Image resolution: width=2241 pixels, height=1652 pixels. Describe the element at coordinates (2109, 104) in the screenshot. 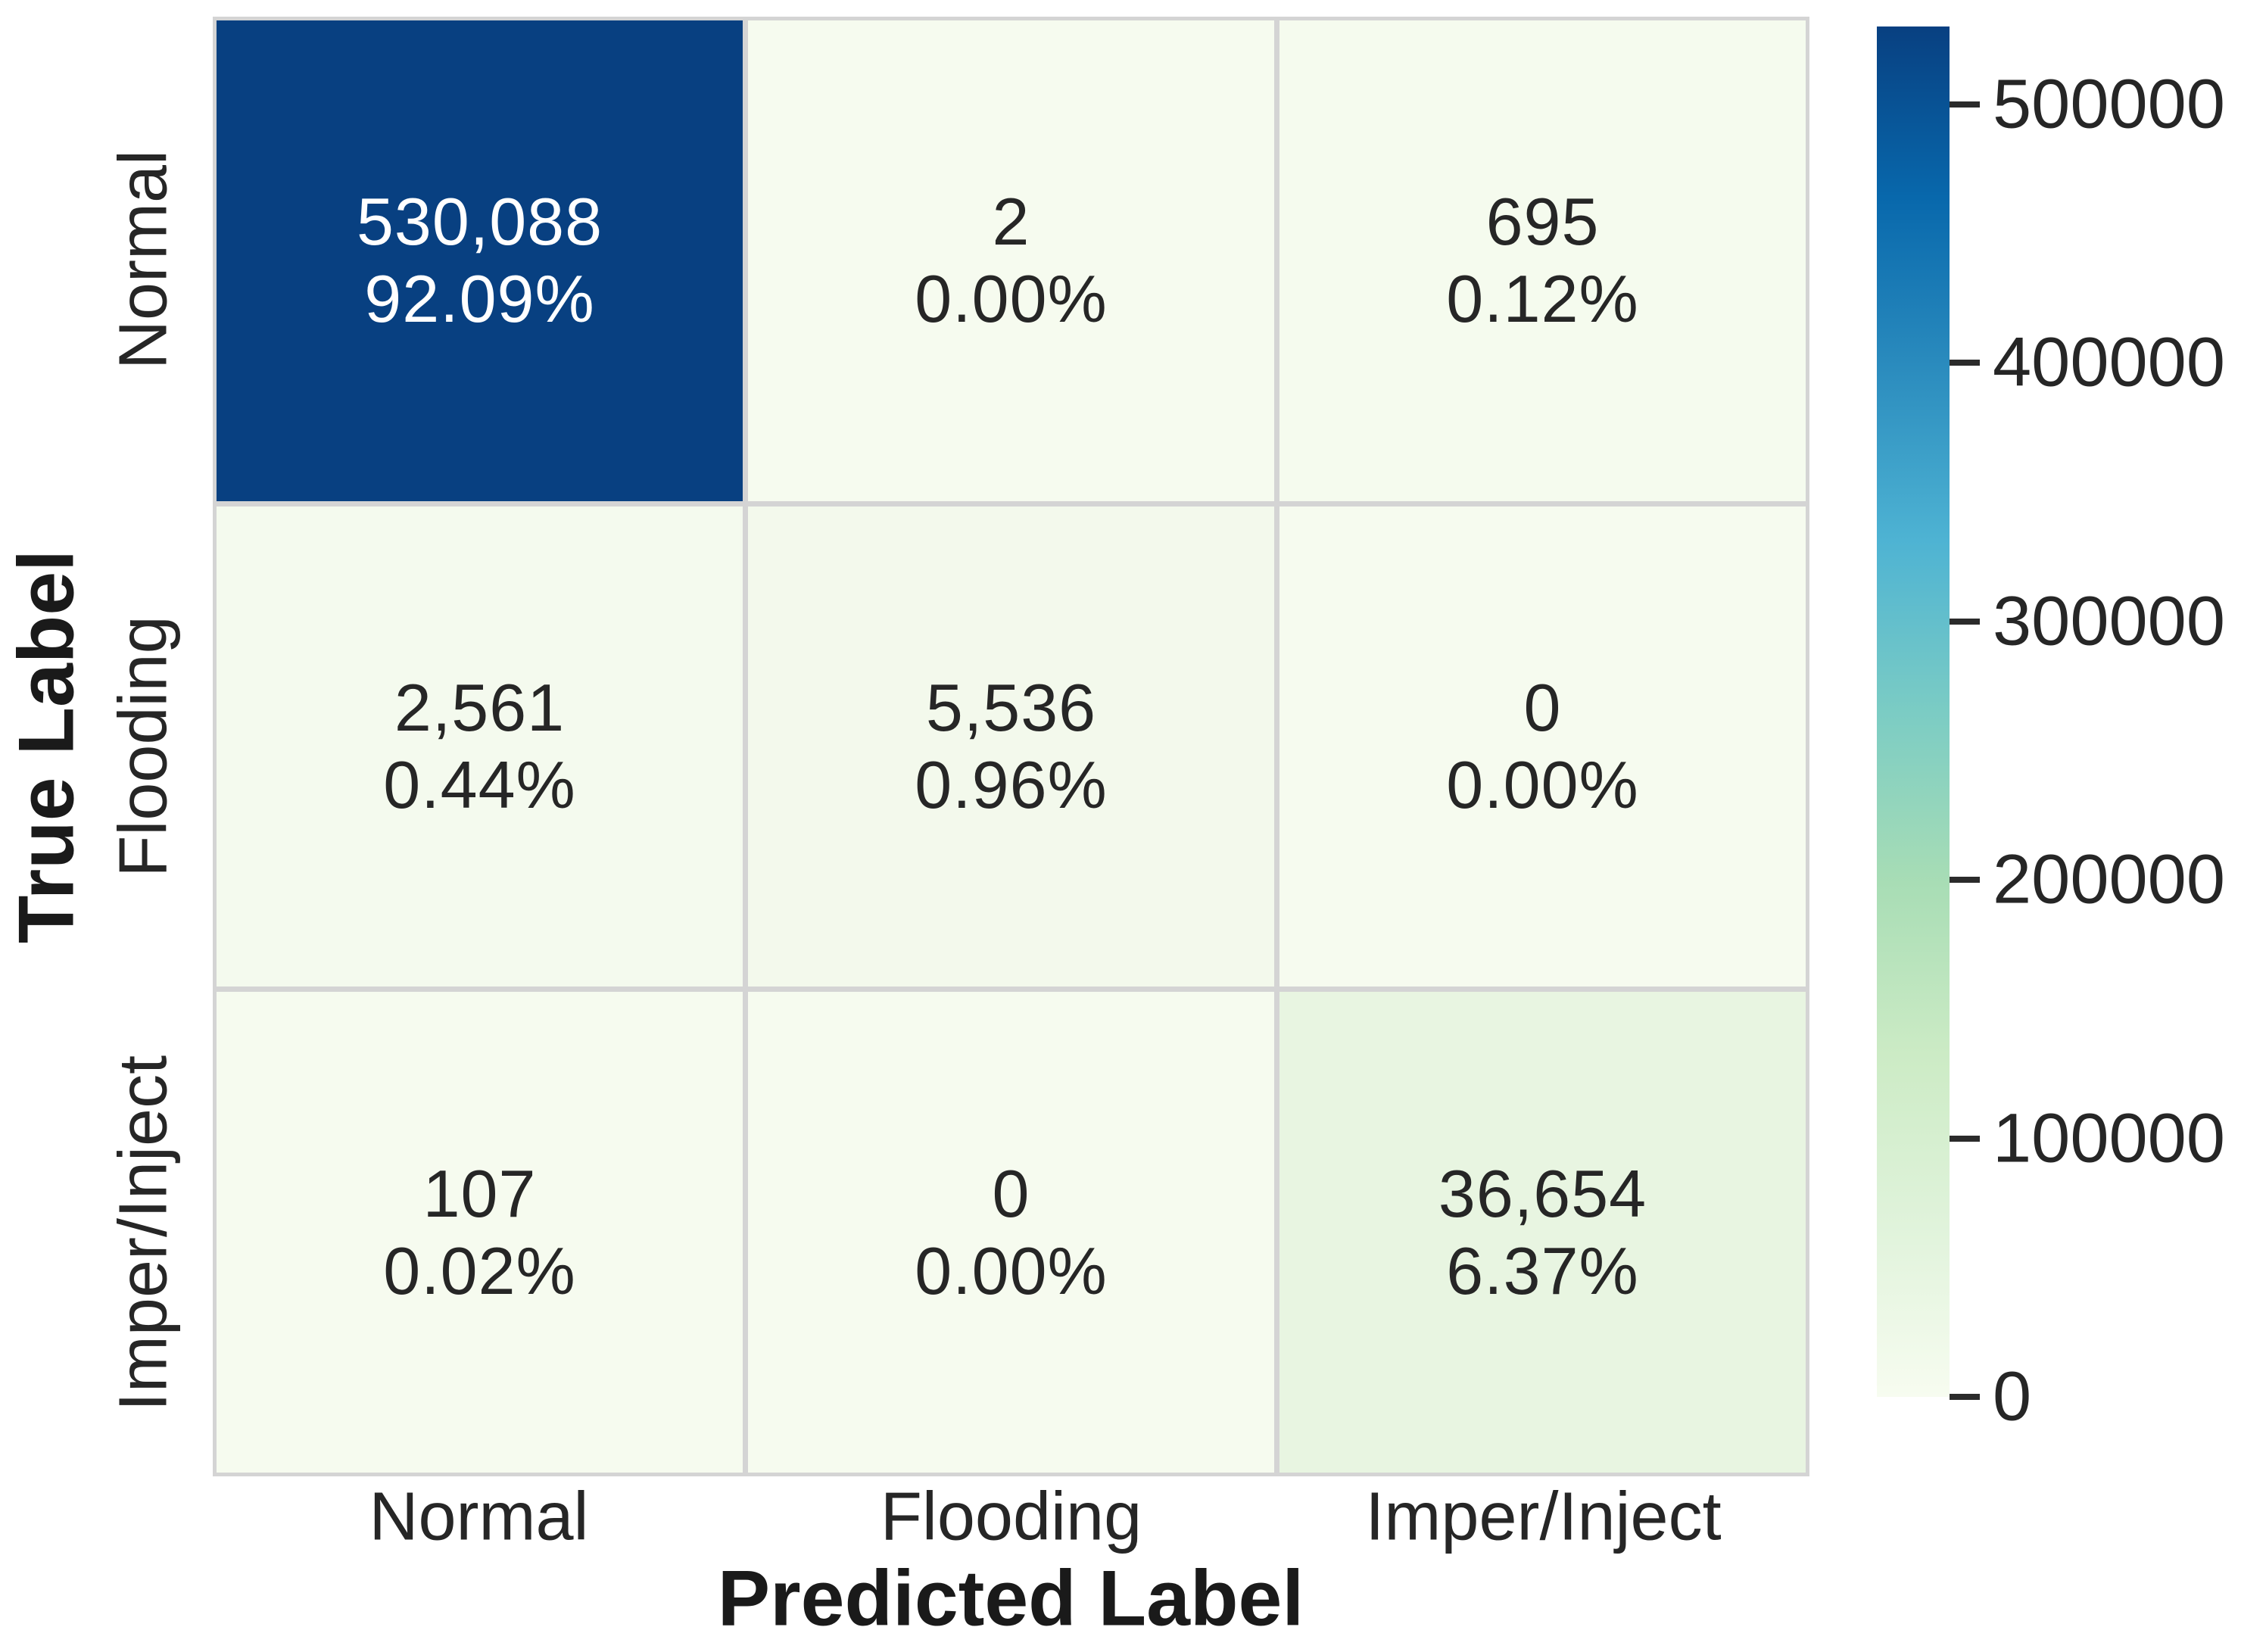

I see `colorbar-tick-label: 500000` at that location.